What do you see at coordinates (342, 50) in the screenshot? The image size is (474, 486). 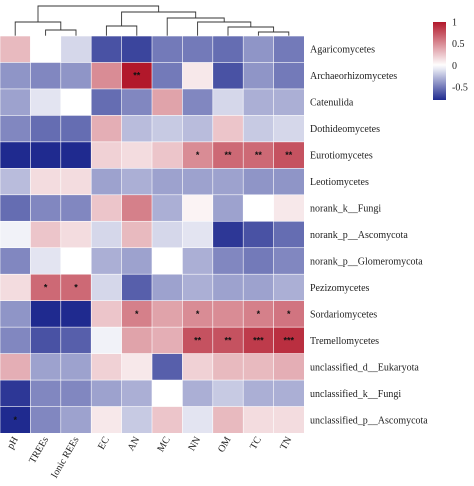 I see `row-label: Agaricomycetes` at bounding box center [342, 50].